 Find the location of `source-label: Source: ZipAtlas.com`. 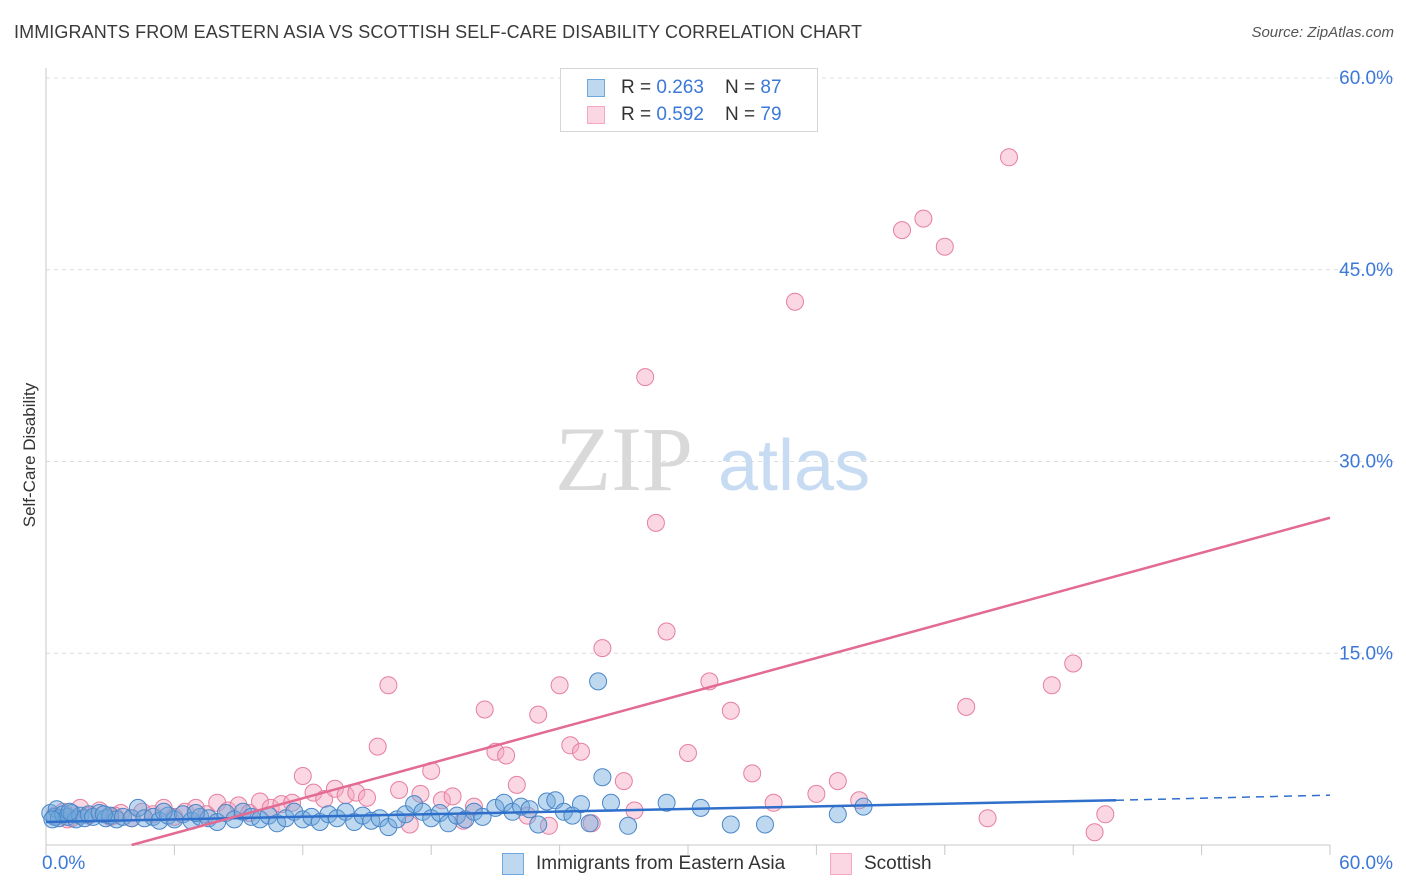

source-label: Source: ZipAtlas.com is located at coordinates (1322, 32).